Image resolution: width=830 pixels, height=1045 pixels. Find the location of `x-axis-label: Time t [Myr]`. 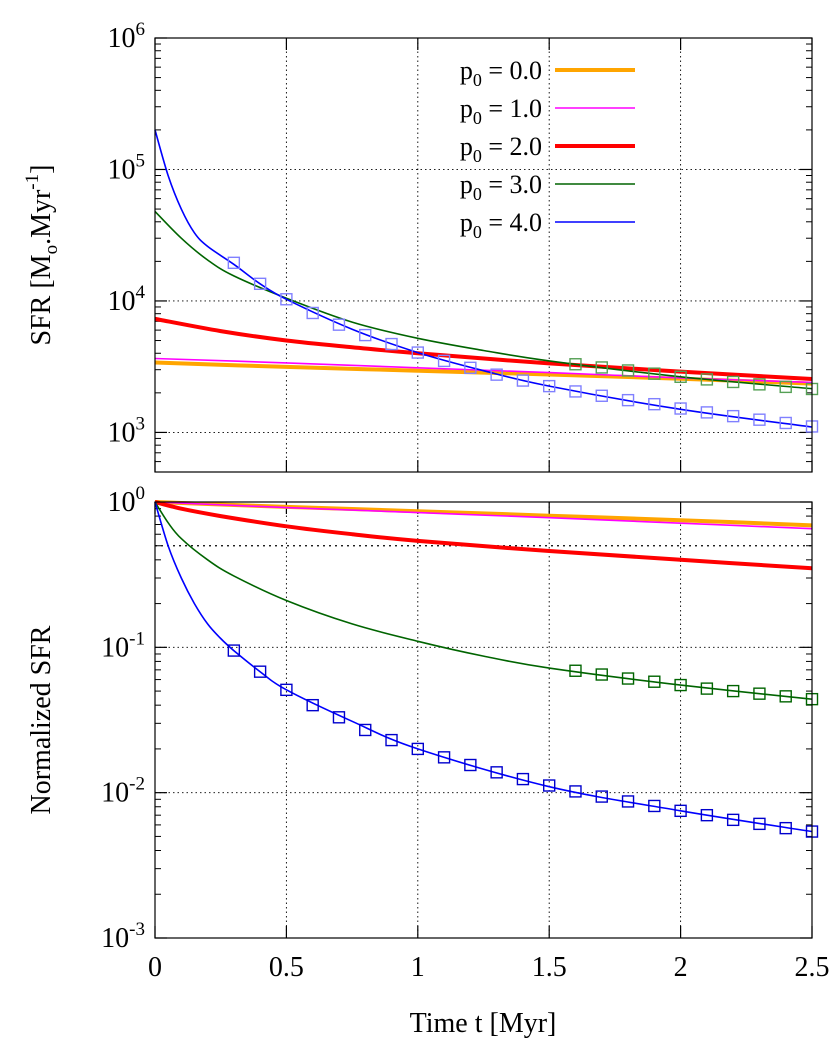

x-axis-label: Time t [Myr] is located at coordinates (483, 1023).